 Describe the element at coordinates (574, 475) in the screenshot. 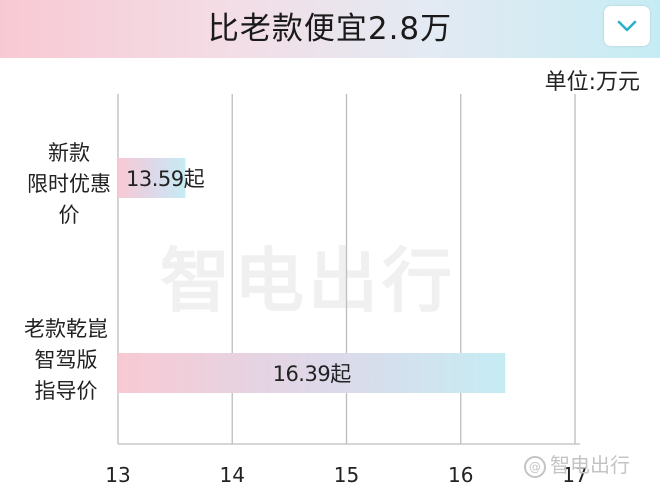

I see `x-tick-label: 17` at that location.